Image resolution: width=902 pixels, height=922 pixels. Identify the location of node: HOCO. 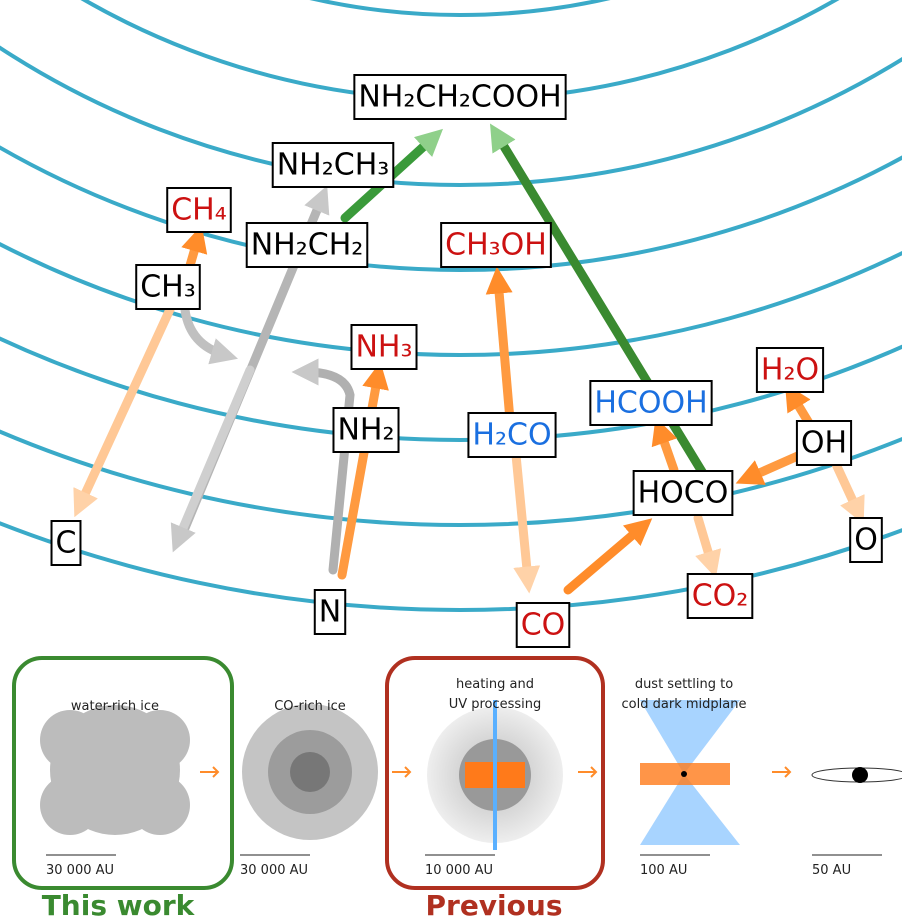
(683, 493).